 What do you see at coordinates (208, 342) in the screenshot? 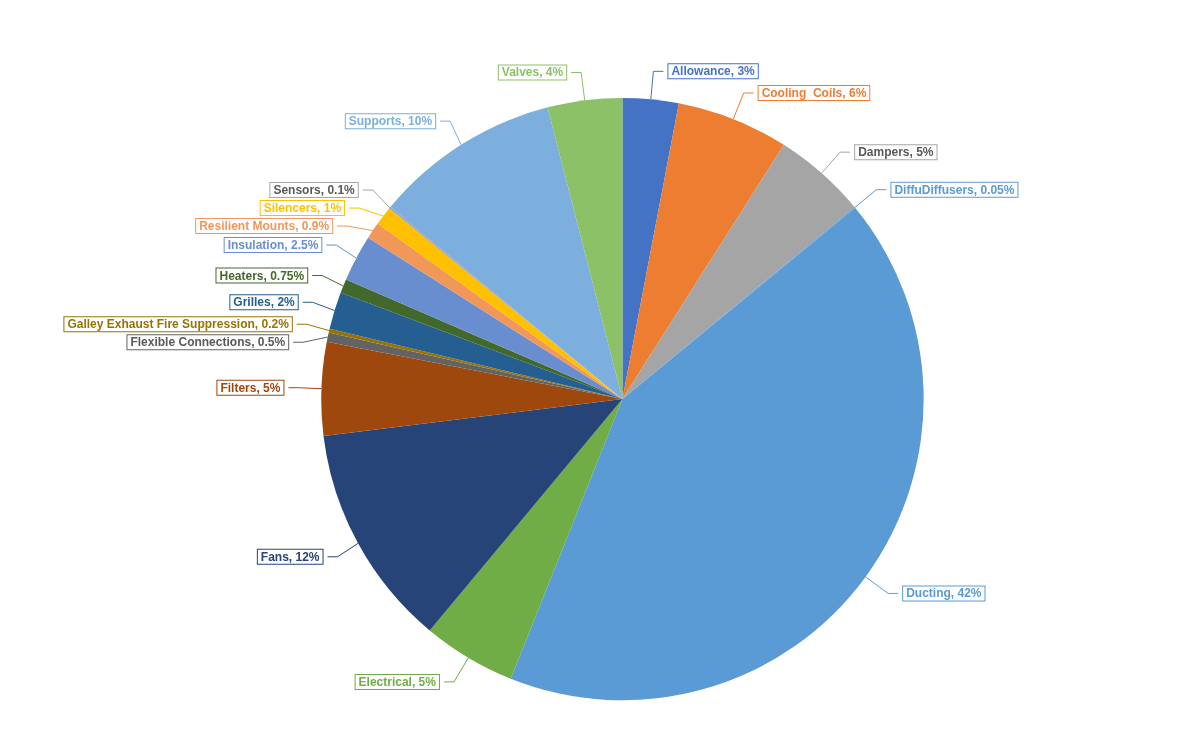
I see `slice-label: Flexible Connections, 0.5%` at bounding box center [208, 342].